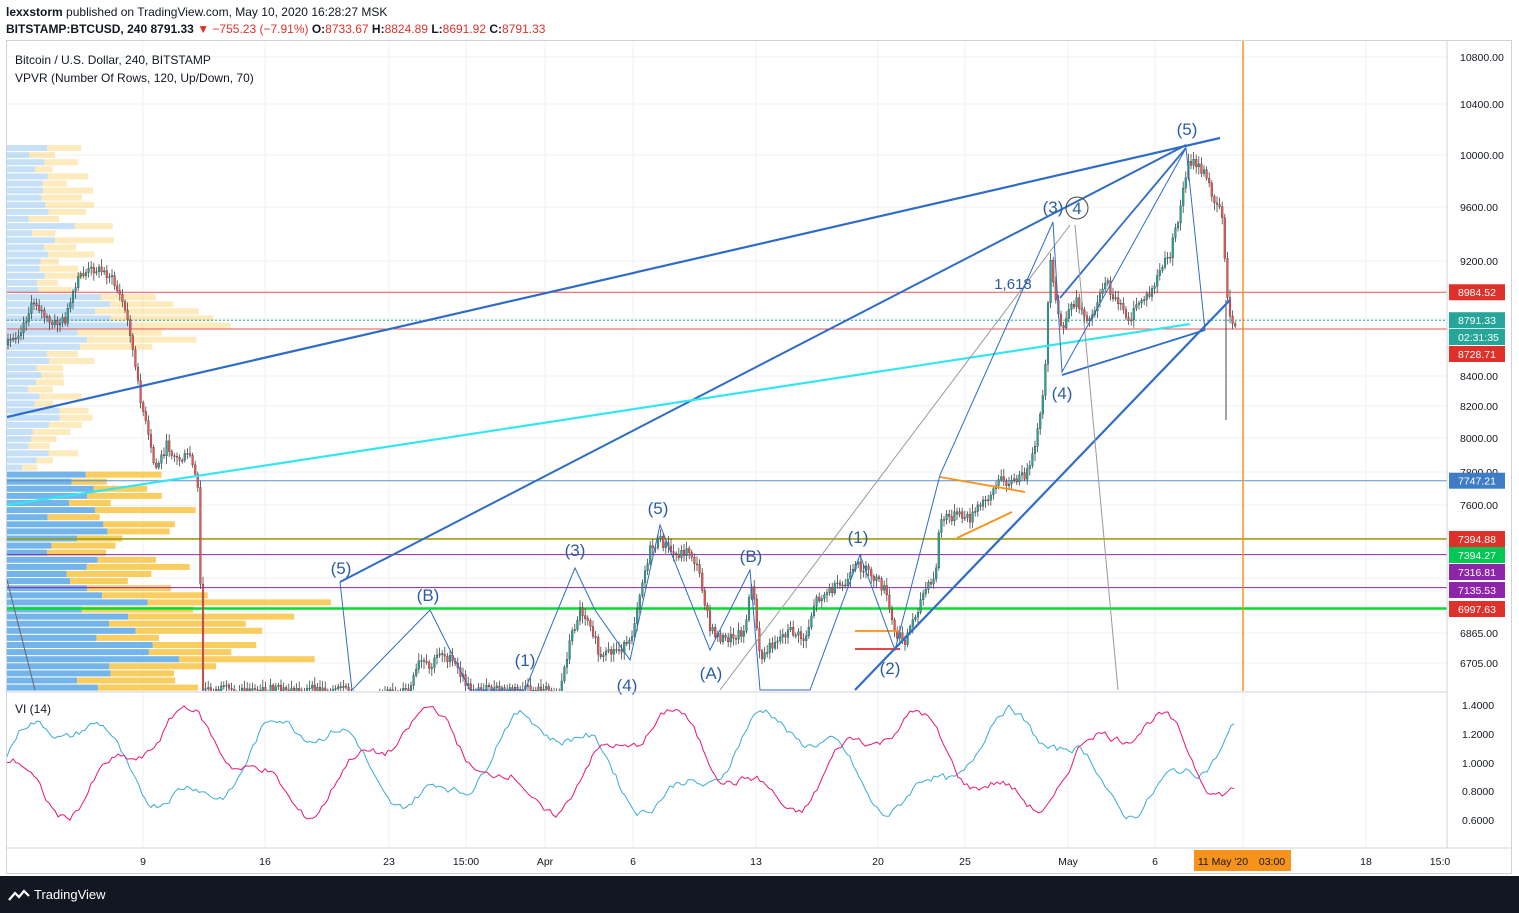  What do you see at coordinates (751, 556) in the screenshot?
I see `wave-label: (B)` at bounding box center [751, 556].